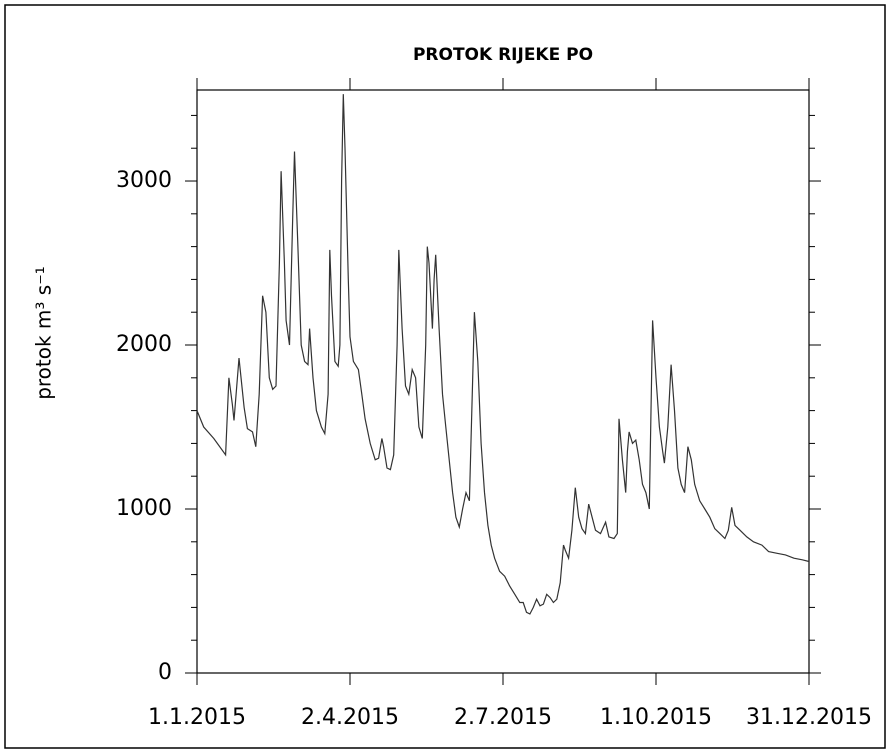 The height and width of the screenshot is (749, 888). What do you see at coordinates (44, 333) in the screenshot?
I see `y-axis-label: protok m³ s⁻¹` at bounding box center [44, 333].